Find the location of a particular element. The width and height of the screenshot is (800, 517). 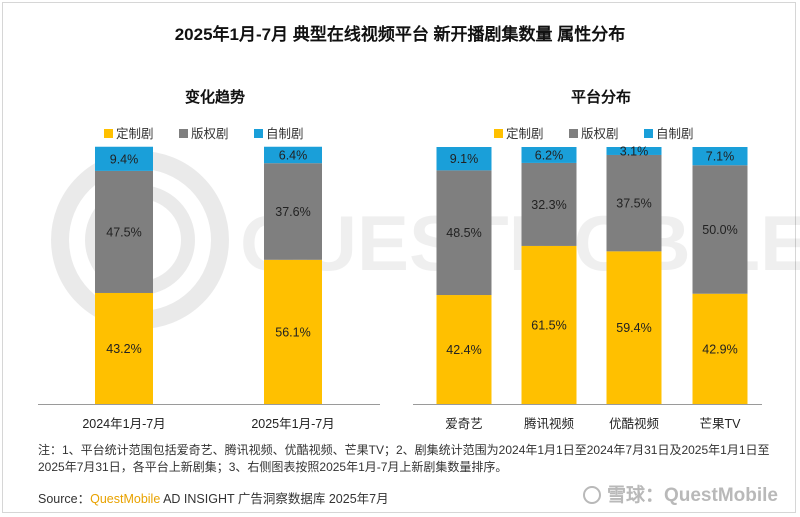

left-data-label-1-2: 6.4% is located at coordinates (293, 155).